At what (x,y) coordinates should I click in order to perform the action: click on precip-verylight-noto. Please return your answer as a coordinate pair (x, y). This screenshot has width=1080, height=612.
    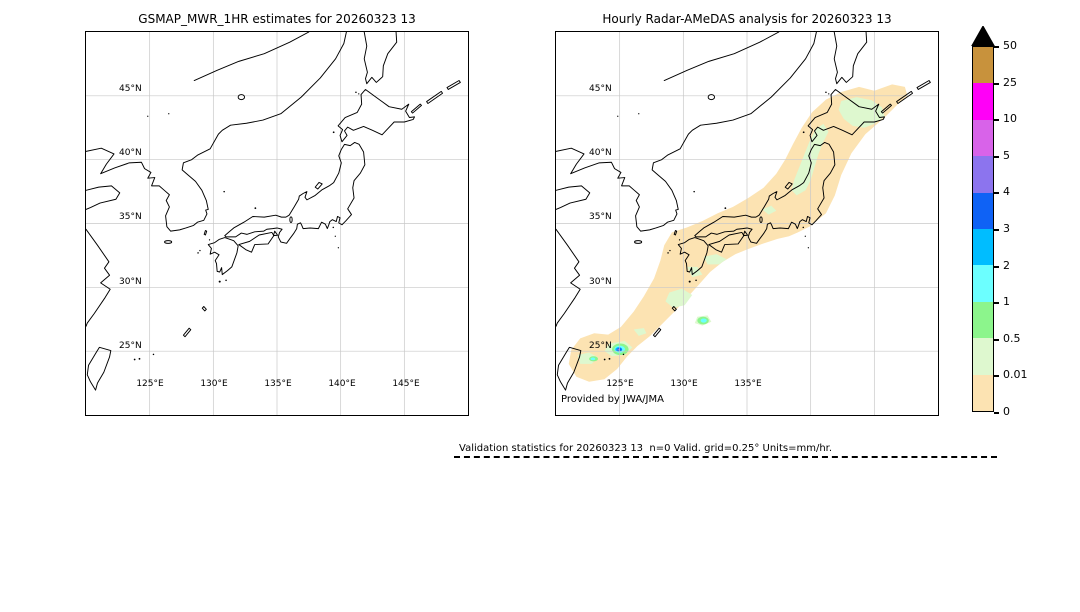
    Looking at the image, I should click on (769, 210).